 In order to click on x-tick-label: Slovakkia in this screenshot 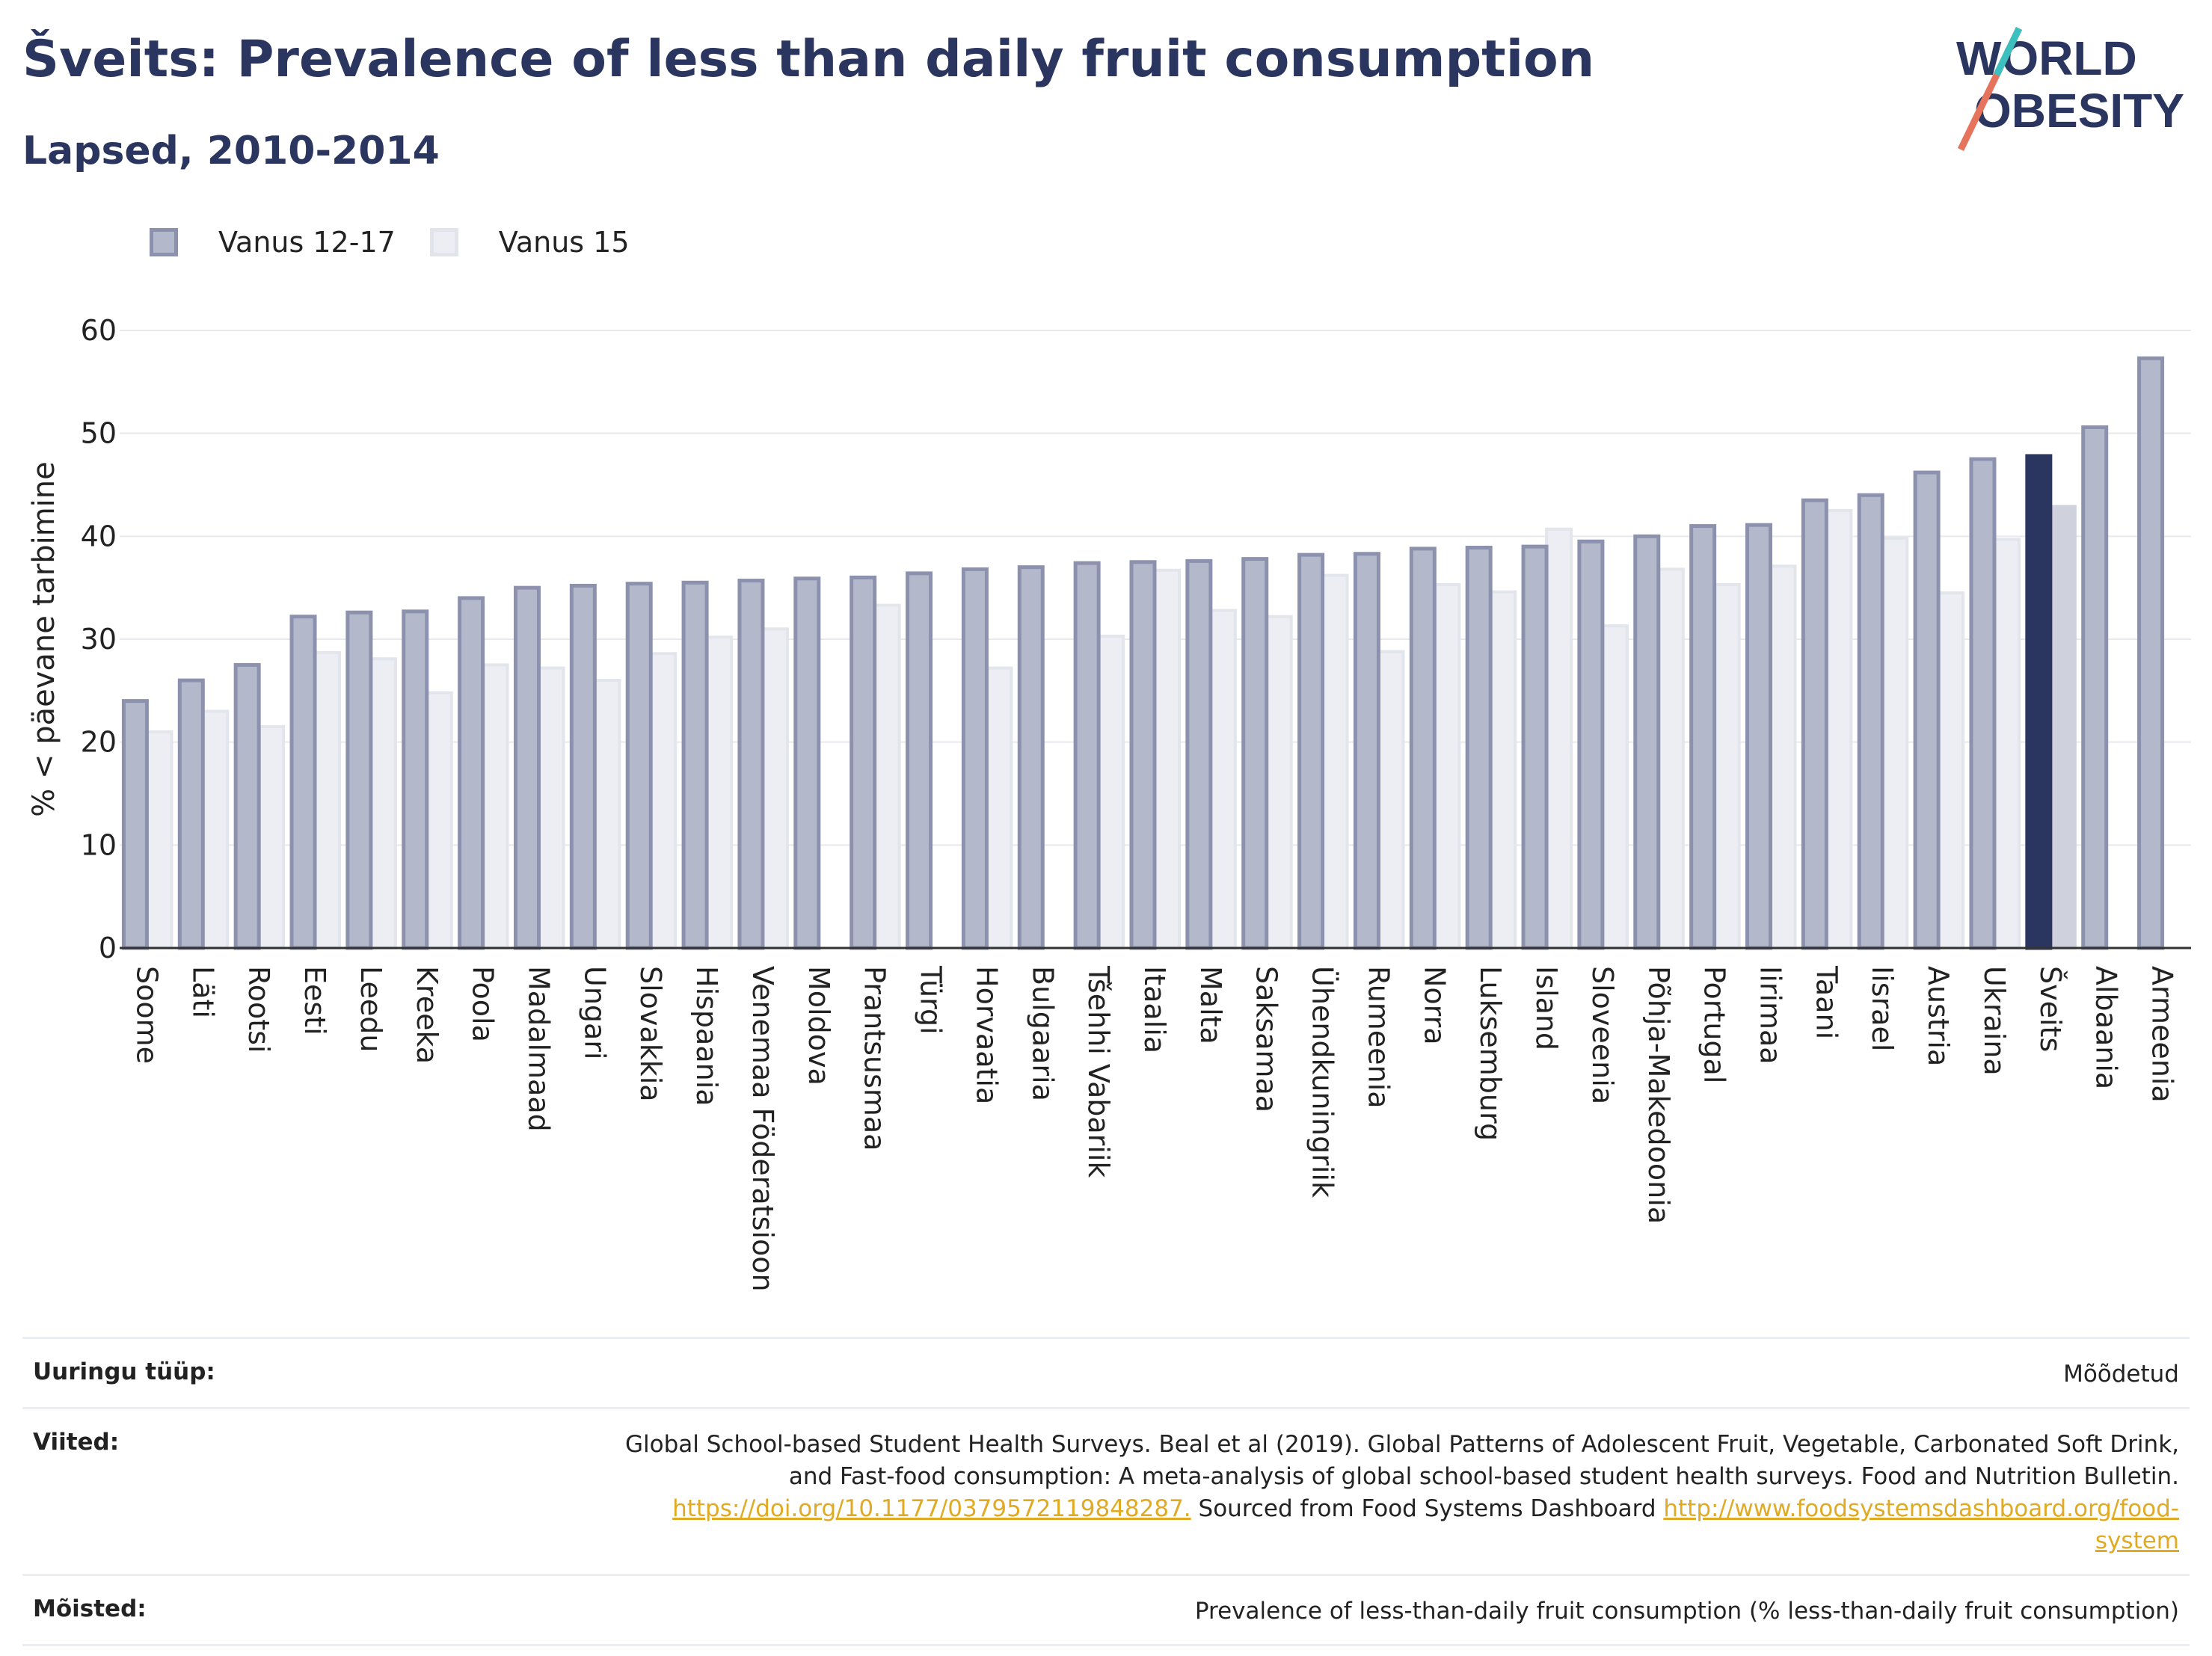, I will do `click(650, 1034)`.